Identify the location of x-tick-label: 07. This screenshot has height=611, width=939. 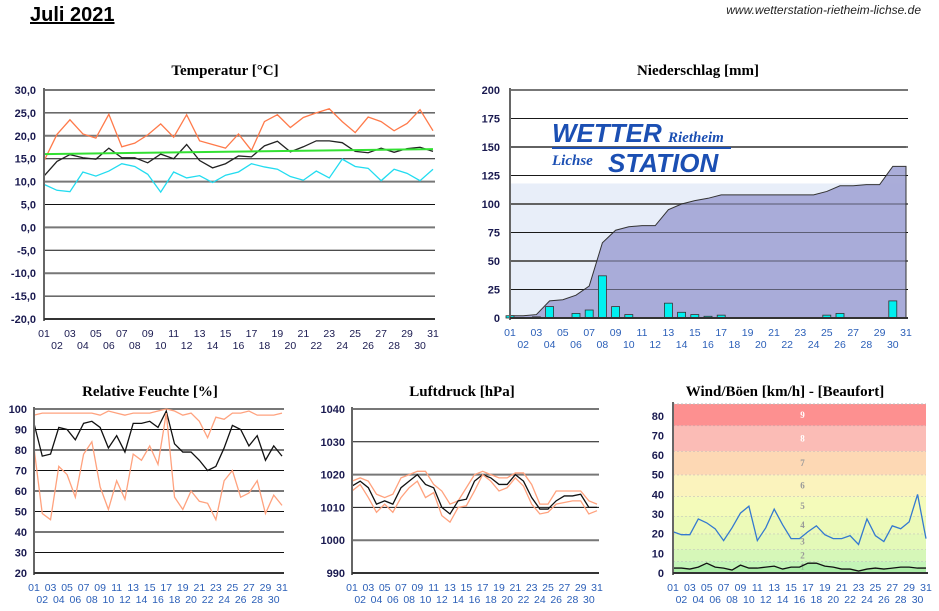
(401, 588).